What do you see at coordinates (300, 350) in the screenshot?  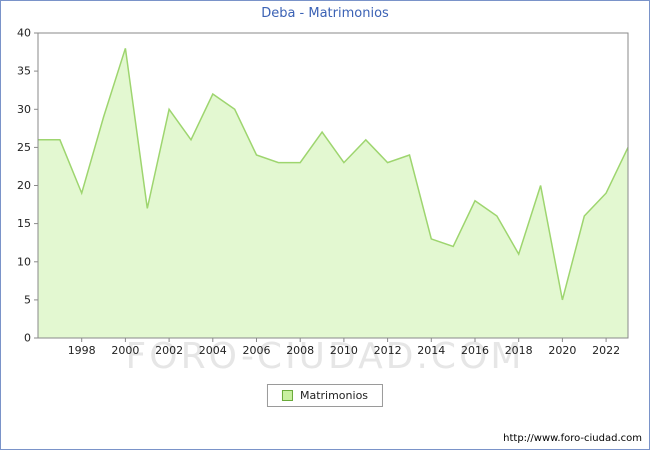 I see `svg-text: 2008` at bounding box center [300, 350].